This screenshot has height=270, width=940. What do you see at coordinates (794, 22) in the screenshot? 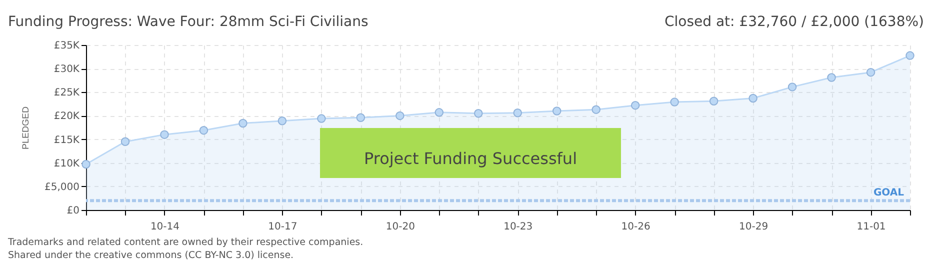
I see `chart-subtitle: Closed at: £32,760 / £2,000 (1638%)` at bounding box center [794, 22].